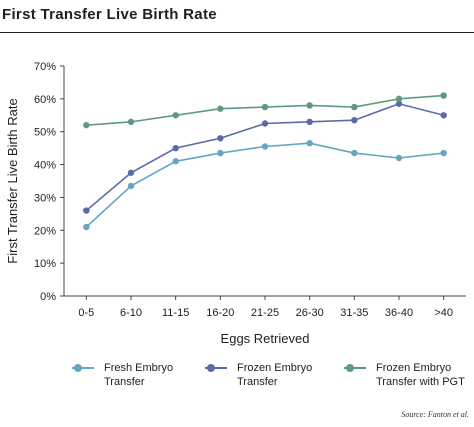 The width and height of the screenshot is (474, 427). What do you see at coordinates (131, 313) in the screenshot?
I see `x-tick-label: 6-10` at bounding box center [131, 313].